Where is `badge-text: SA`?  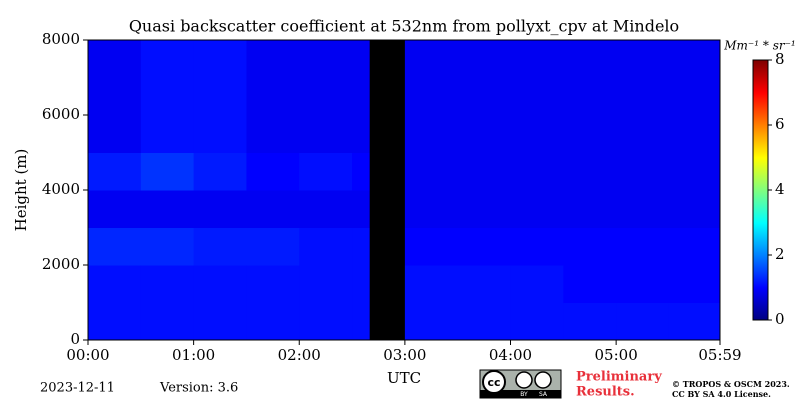
badge-text: SA is located at coordinates (543, 394).